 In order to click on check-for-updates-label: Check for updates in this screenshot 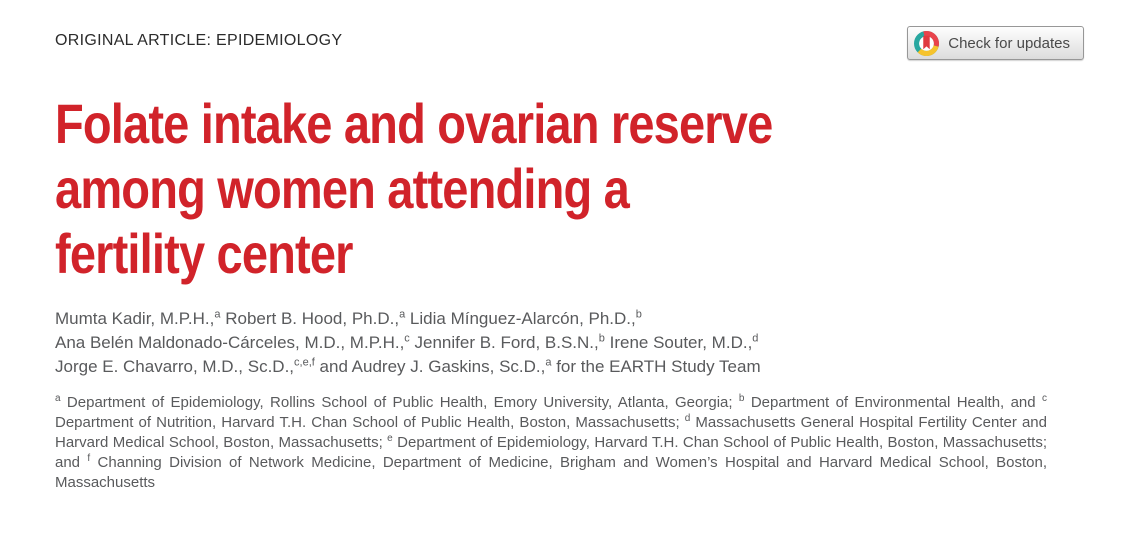, I will do `click(1009, 43)`.